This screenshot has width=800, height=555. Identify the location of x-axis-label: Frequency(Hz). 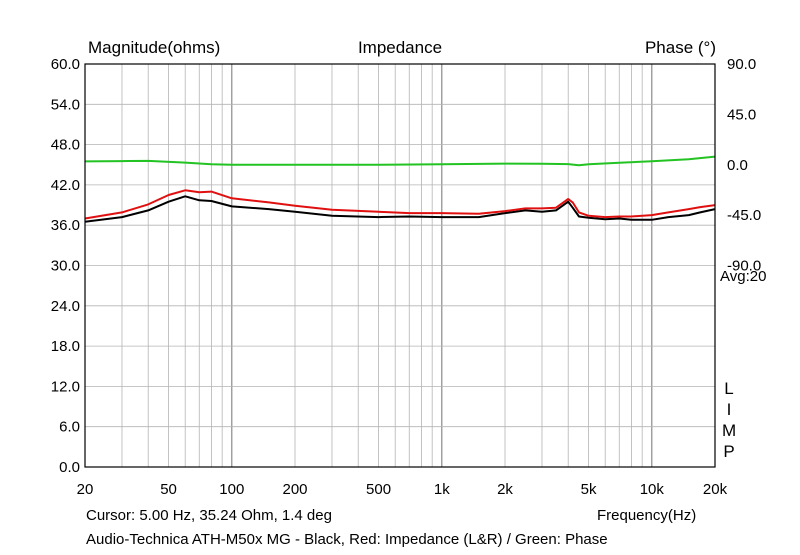
(647, 515).